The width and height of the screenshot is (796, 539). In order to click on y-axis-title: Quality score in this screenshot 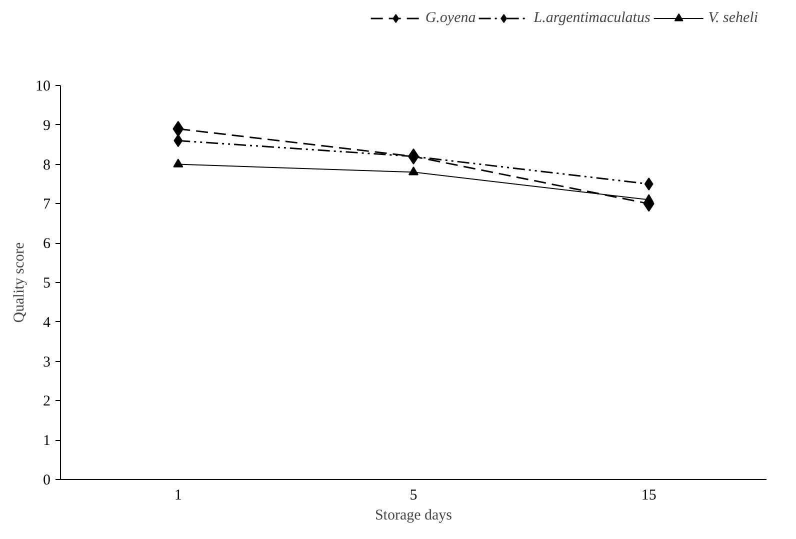, I will do `click(20, 282)`.